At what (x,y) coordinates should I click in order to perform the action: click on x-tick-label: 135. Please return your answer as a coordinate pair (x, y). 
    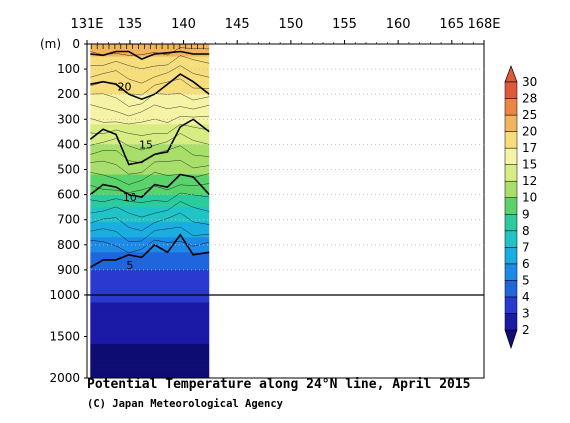
    Looking at the image, I should click on (130, 24).